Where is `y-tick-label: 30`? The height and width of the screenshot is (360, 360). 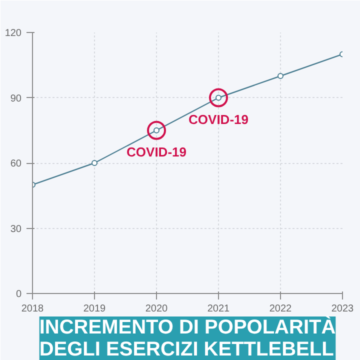 y-tick-label: 30 is located at coordinates (16, 229).